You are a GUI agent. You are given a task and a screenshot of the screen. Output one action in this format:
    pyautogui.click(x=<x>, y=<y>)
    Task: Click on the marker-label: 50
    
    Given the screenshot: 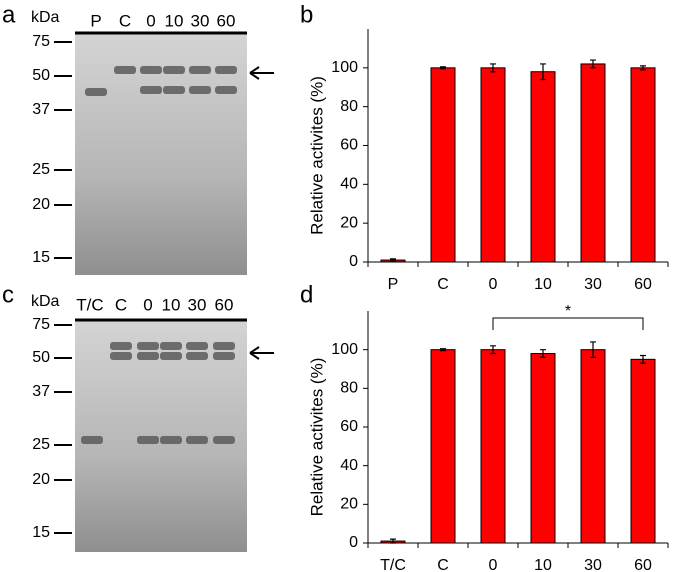 What is the action you would take?
    pyautogui.click(x=41, y=75)
    